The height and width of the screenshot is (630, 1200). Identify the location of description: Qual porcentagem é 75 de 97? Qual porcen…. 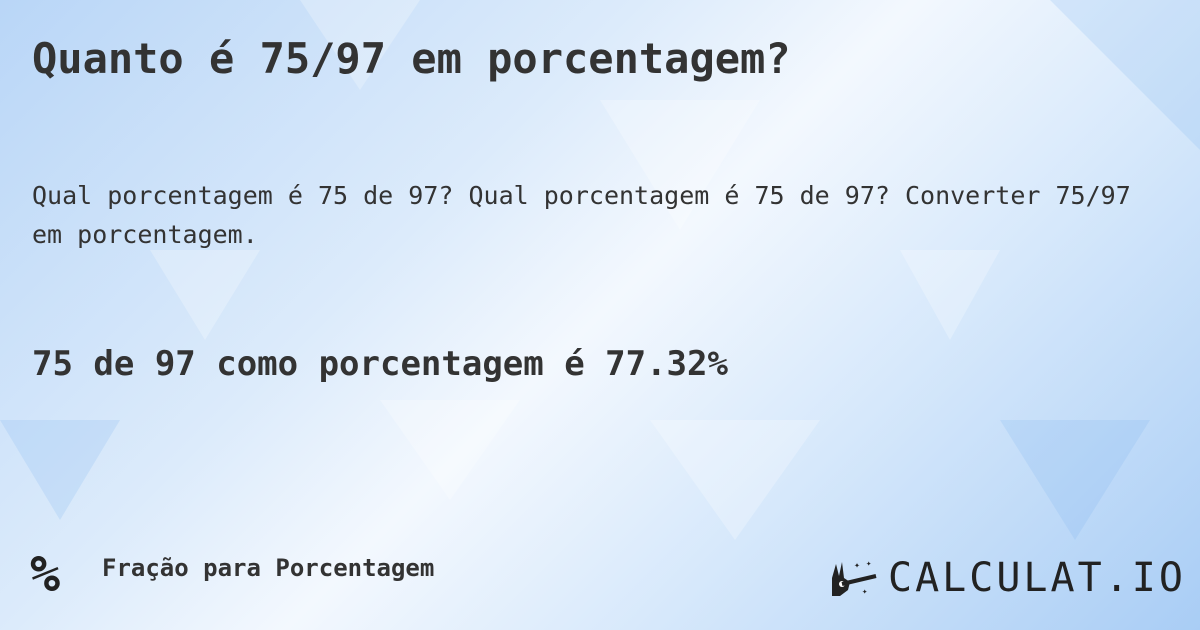
(581, 215).